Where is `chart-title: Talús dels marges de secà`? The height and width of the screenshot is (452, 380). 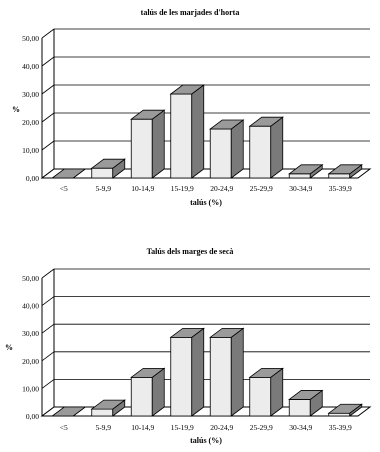
chart-title: Talús dels marges de secà is located at coordinates (190, 251).